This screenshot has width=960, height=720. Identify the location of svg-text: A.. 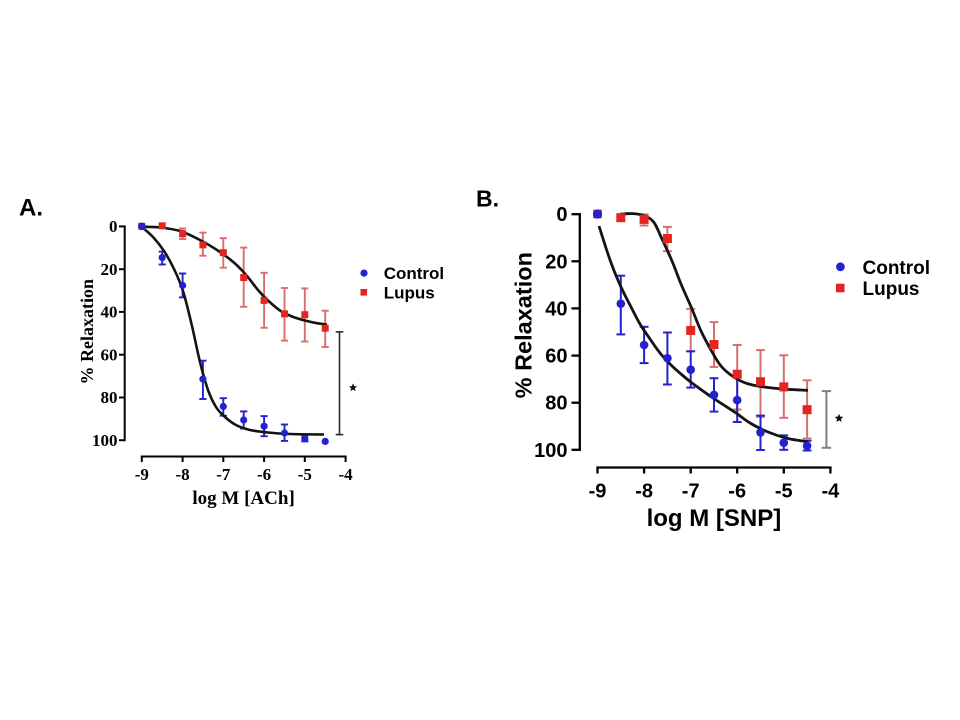
(31, 208).